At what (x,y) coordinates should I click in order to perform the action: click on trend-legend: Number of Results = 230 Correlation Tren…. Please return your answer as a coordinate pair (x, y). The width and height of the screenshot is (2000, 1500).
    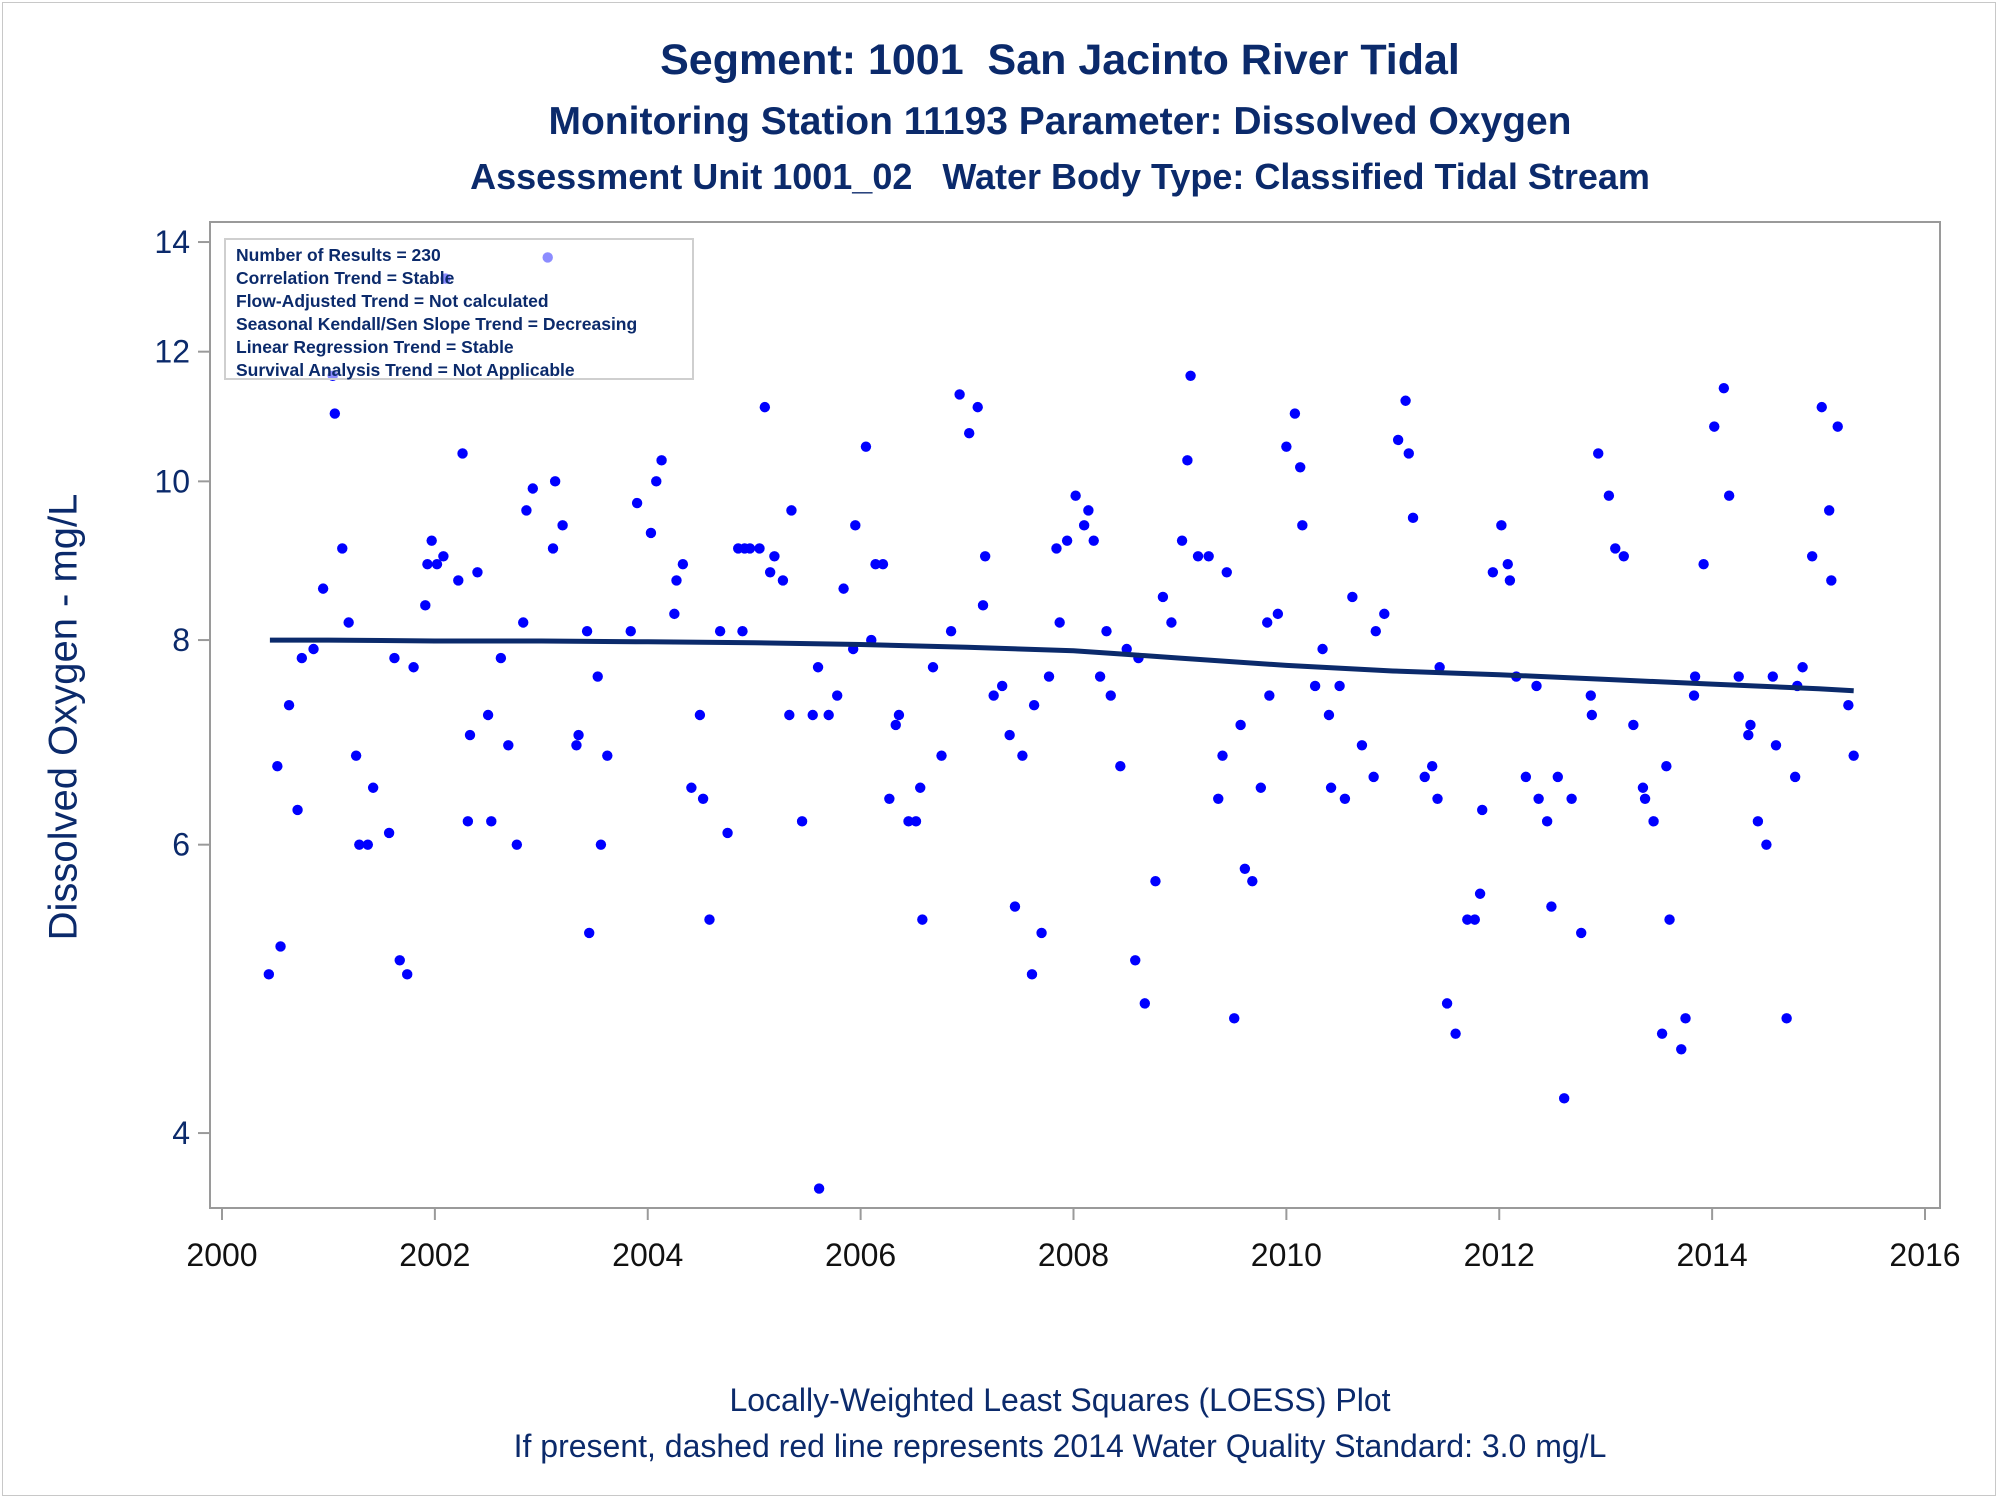
    Looking at the image, I should click on (459, 309).